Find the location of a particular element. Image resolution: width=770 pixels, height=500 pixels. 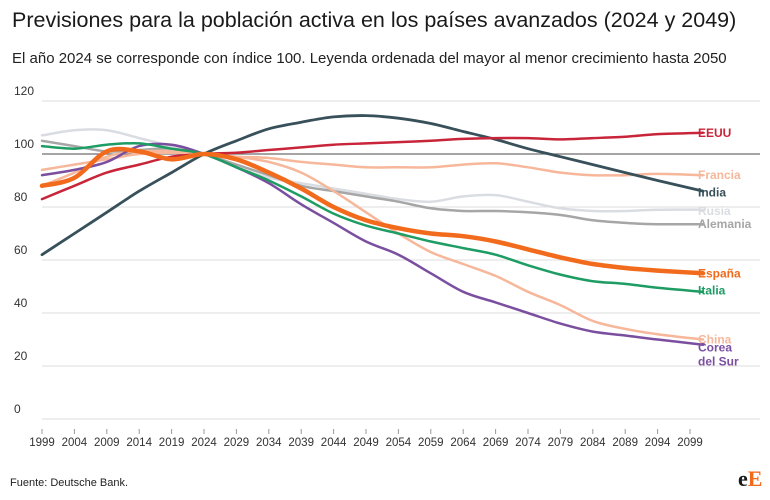

publisher-logo: eE is located at coordinates (750, 478).